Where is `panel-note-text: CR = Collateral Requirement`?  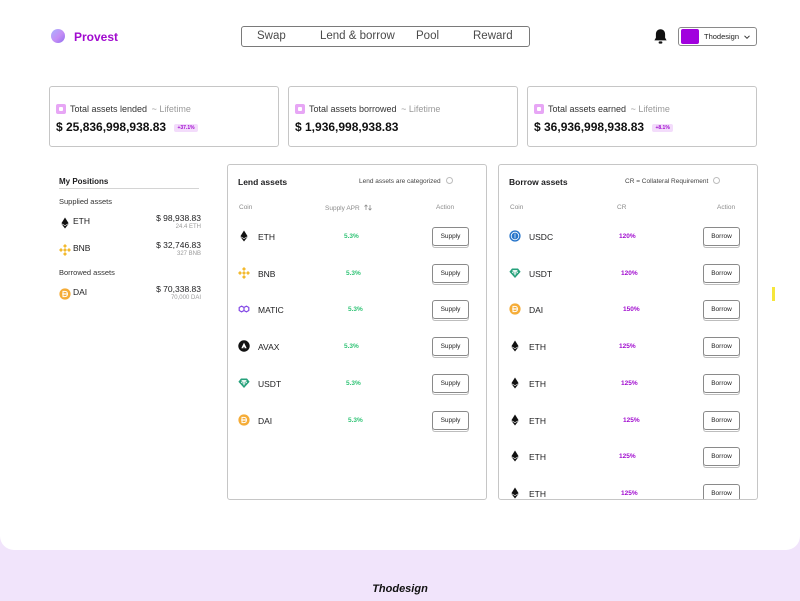 panel-note-text: CR = Collateral Requirement is located at coordinates (667, 181).